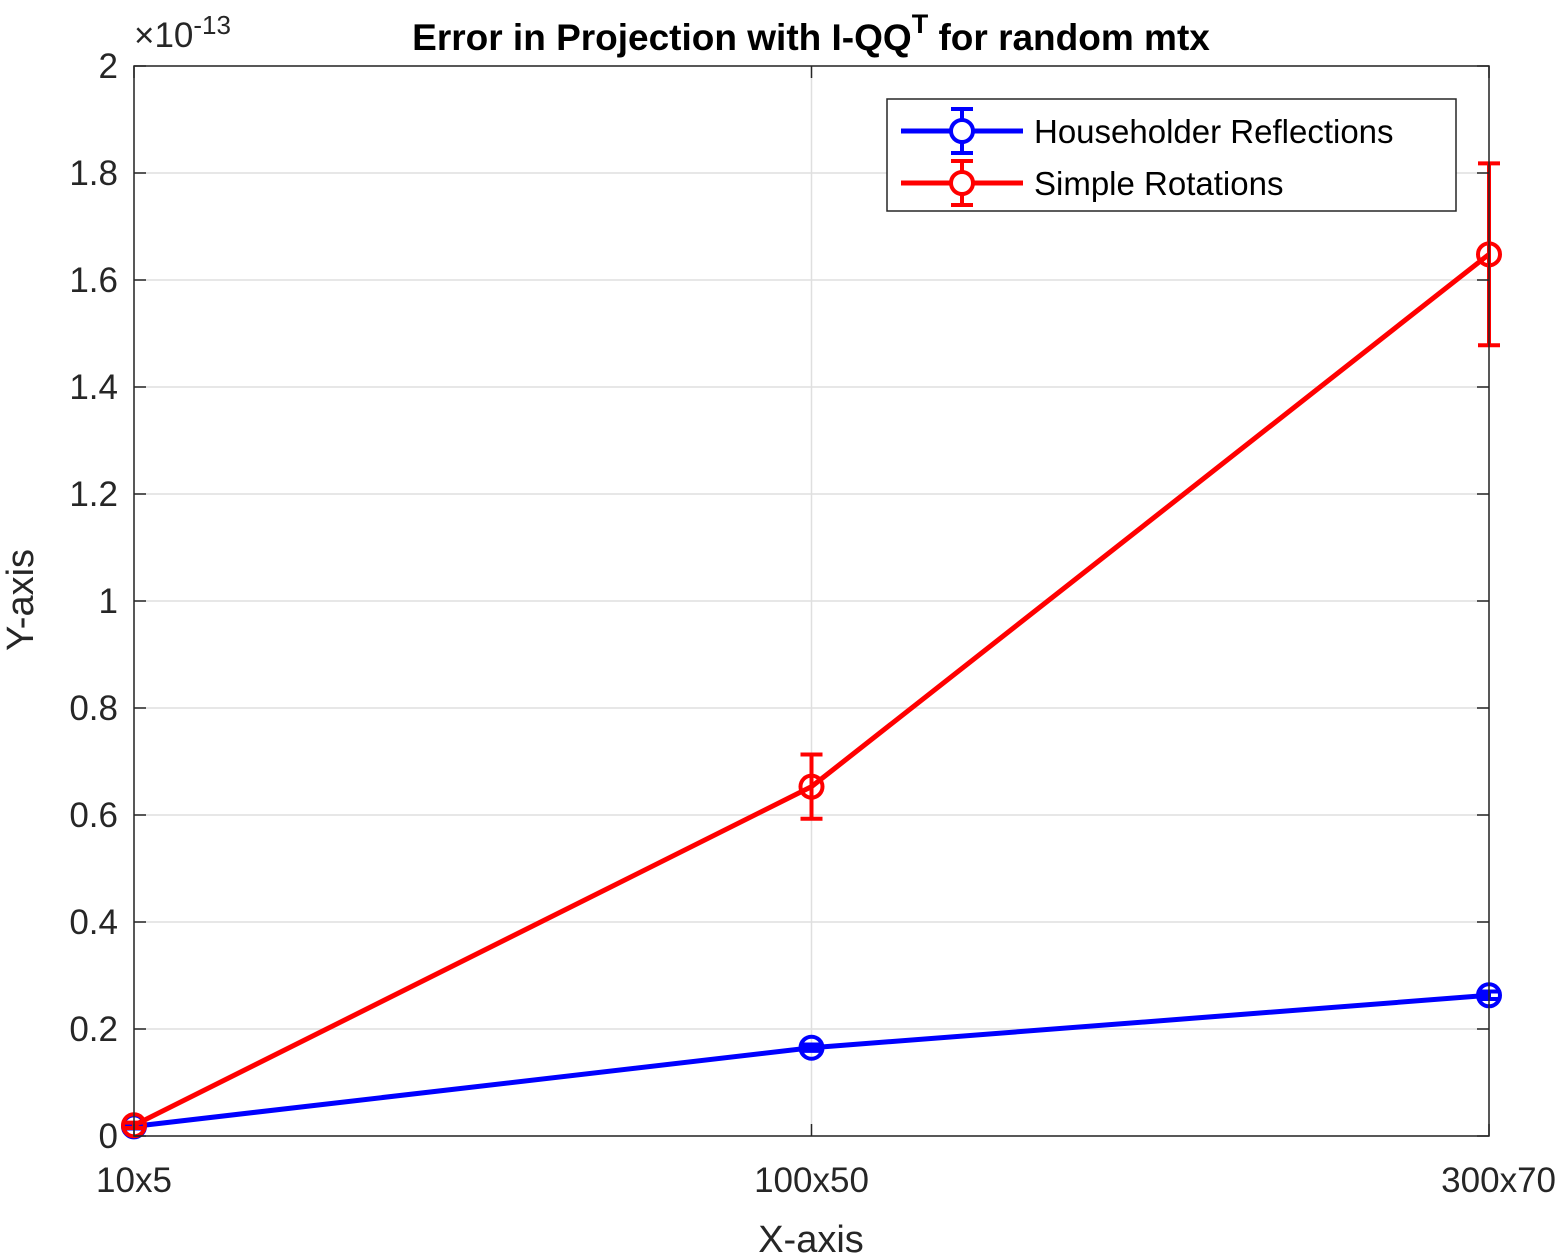 This screenshot has height=1259, width=1558. What do you see at coordinates (1158, 183) in the screenshot?
I see `legend-label: Simple Rotations` at bounding box center [1158, 183].